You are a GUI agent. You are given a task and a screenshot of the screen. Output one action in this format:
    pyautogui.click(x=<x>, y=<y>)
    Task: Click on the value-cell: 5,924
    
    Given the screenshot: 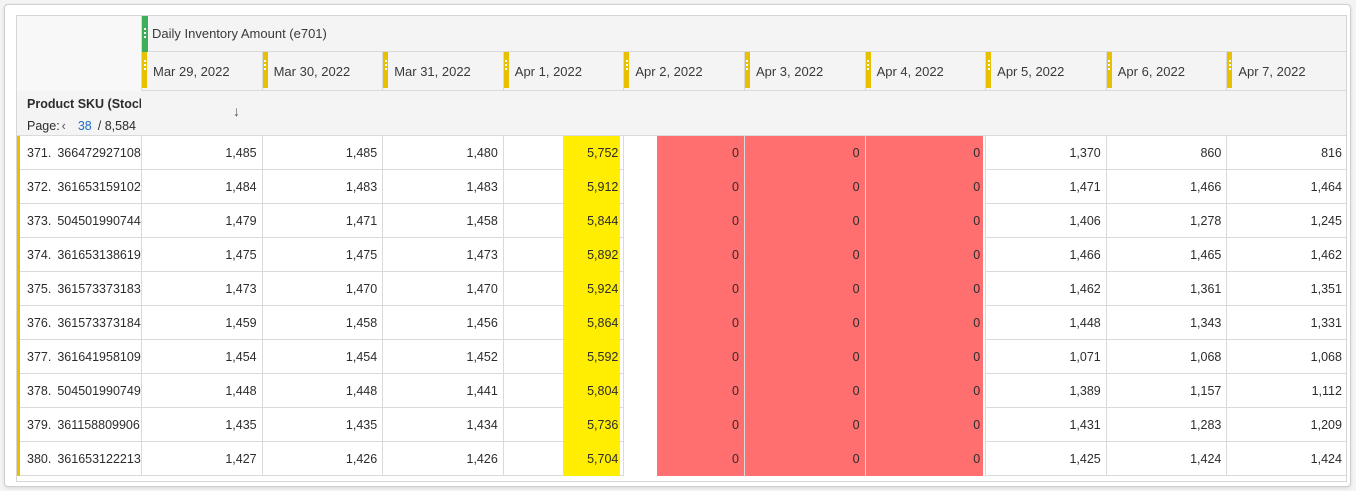 What is the action you would take?
    pyautogui.click(x=564, y=289)
    